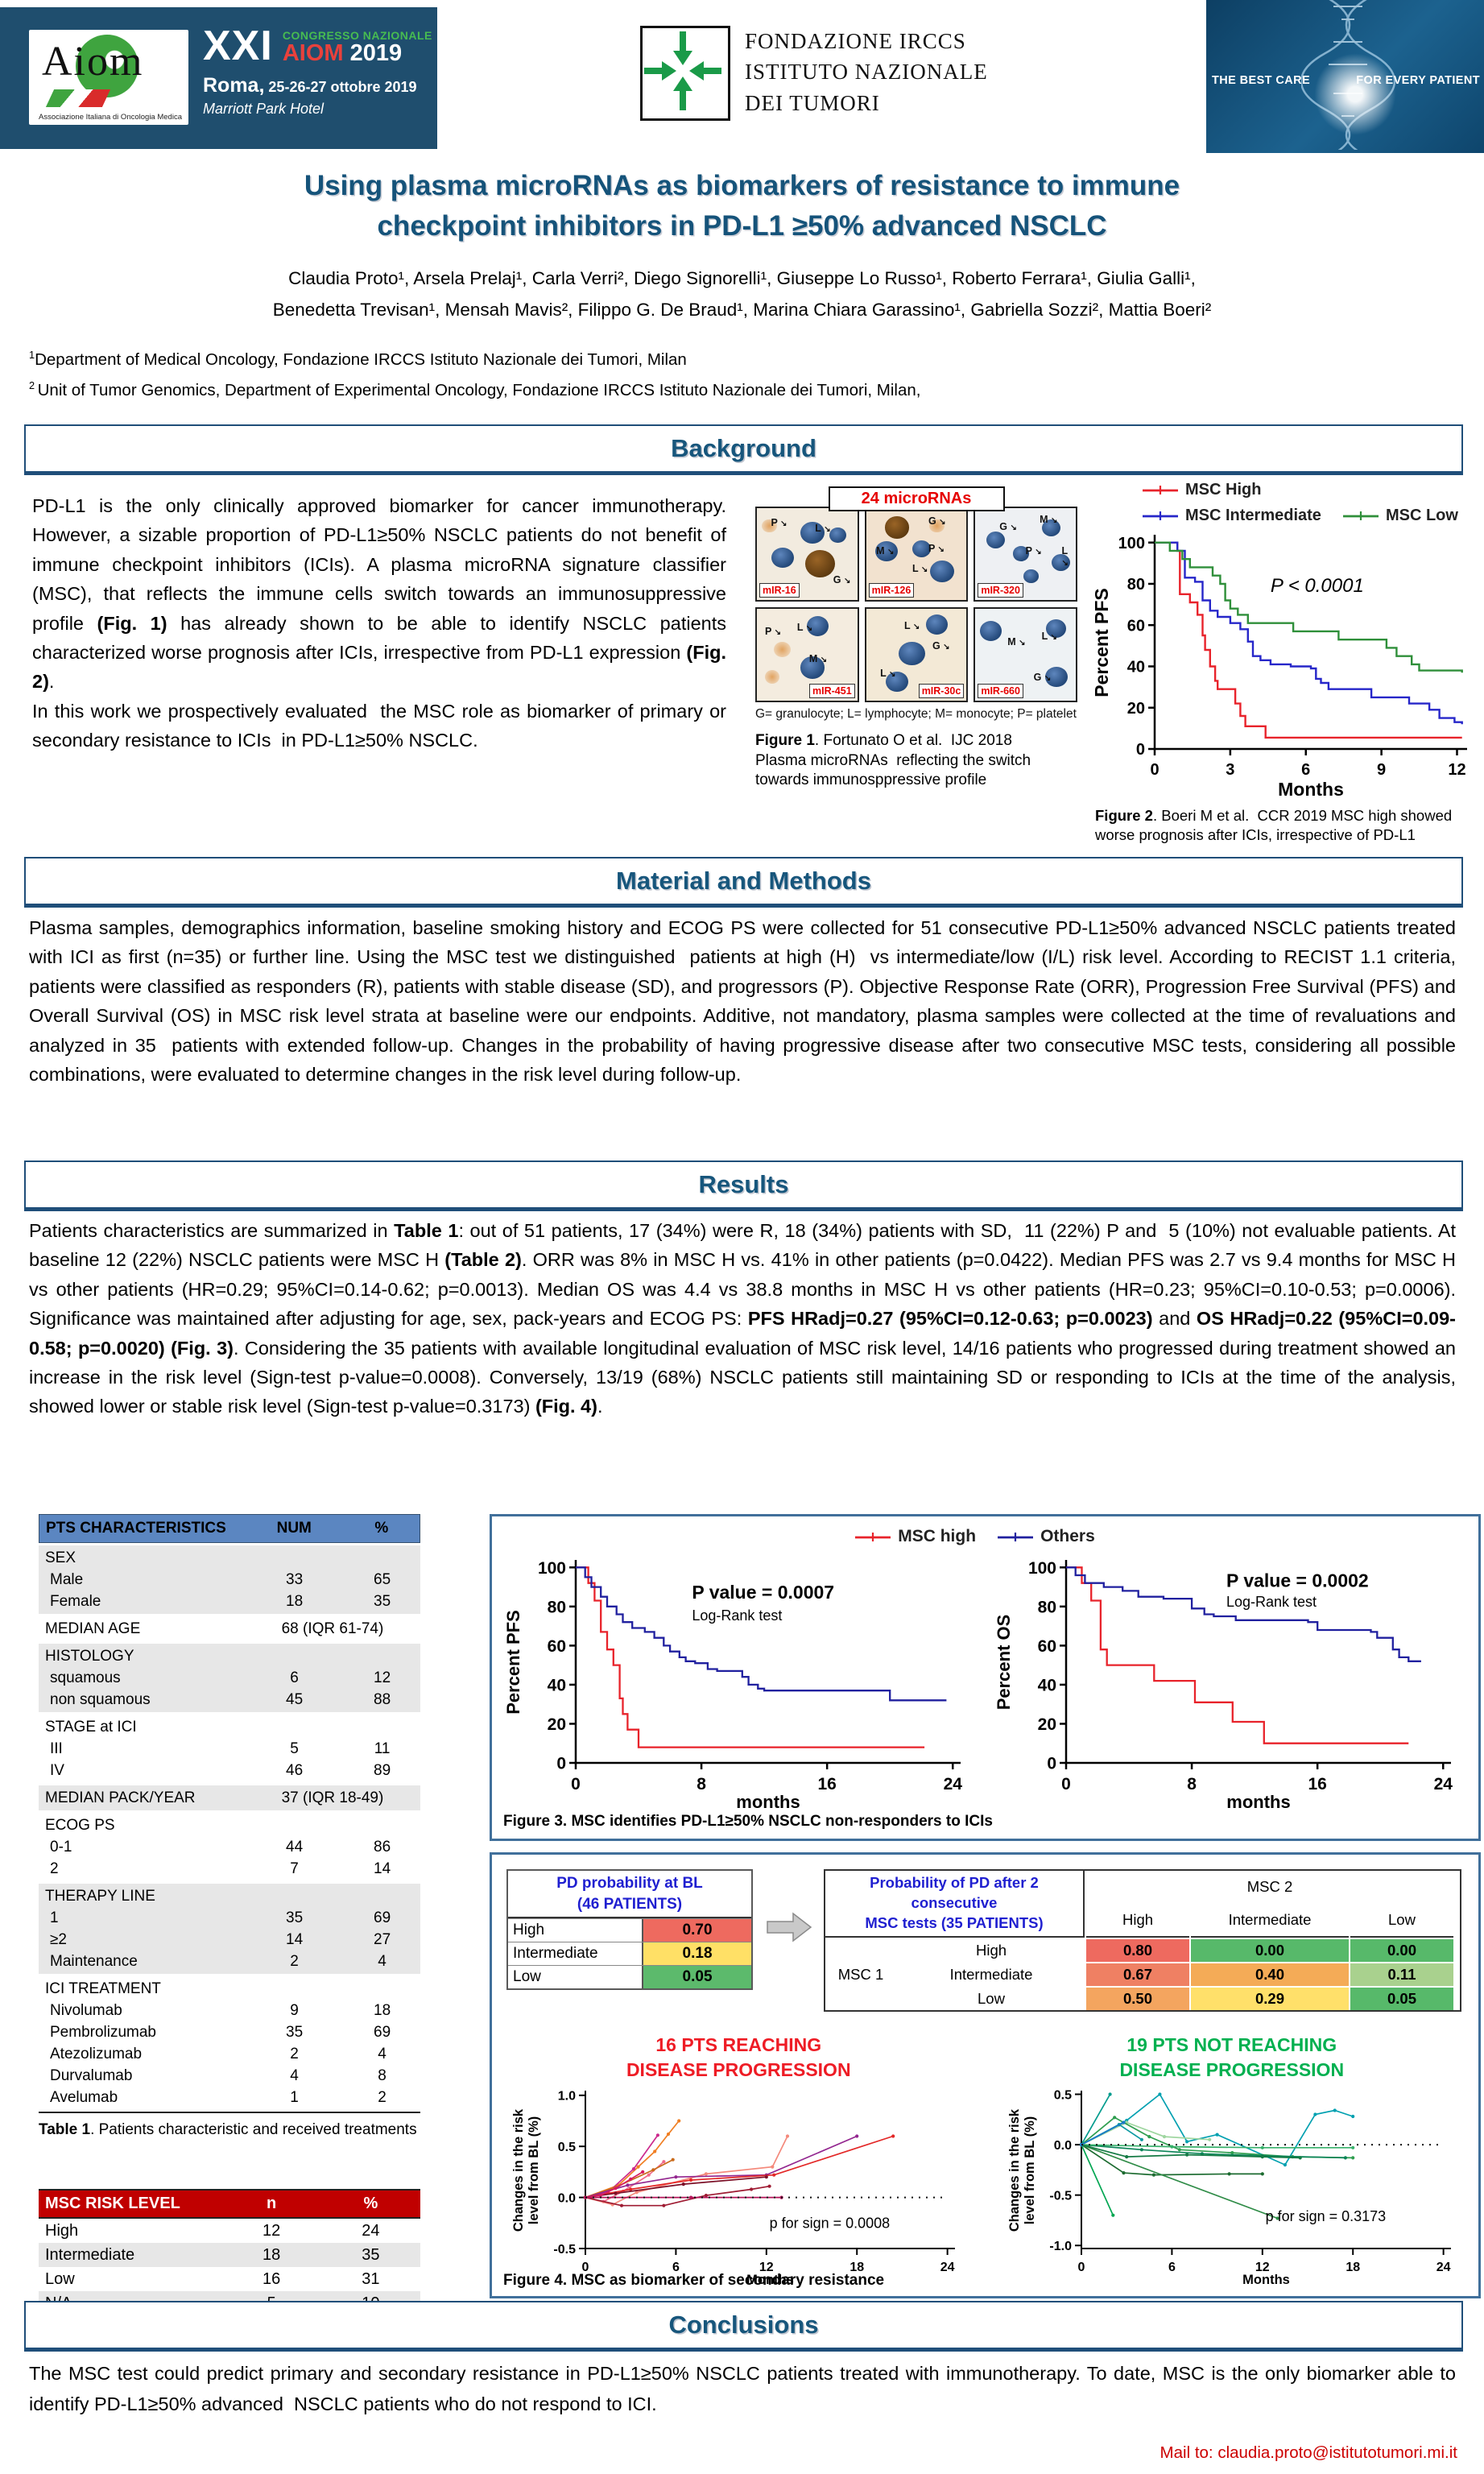 This screenshot has width=1484, height=2474. I want to click on table1-header-cell: PTS CHARACTERISTICS, so click(136, 1529).